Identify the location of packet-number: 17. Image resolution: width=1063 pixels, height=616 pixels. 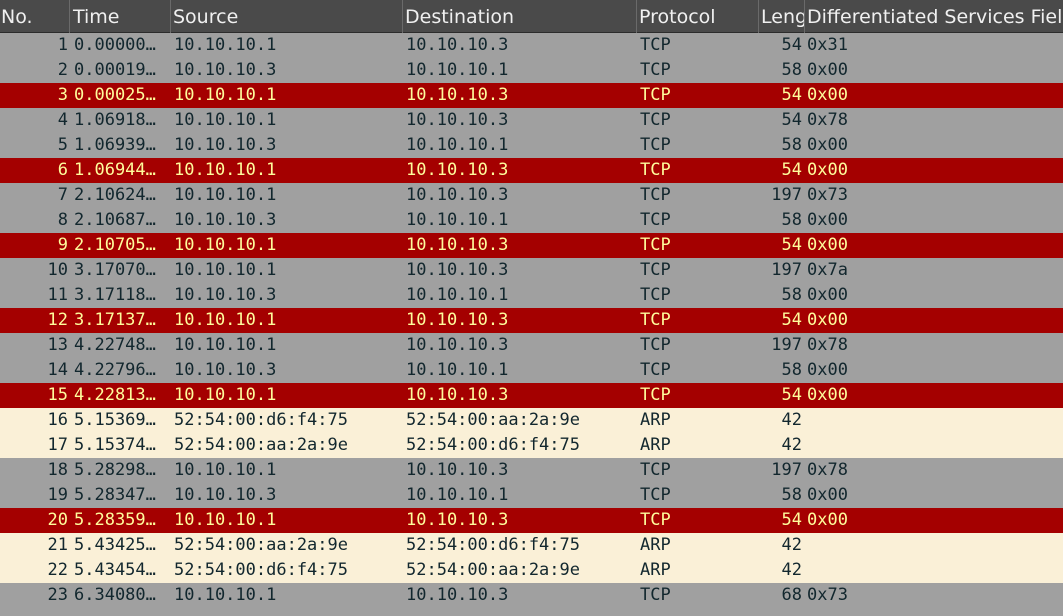
(57, 445).